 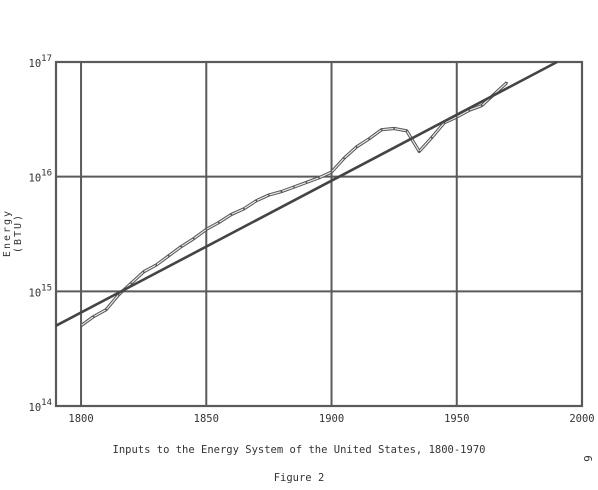 I want to click on x-tick-label: 1950, so click(x=456, y=419).